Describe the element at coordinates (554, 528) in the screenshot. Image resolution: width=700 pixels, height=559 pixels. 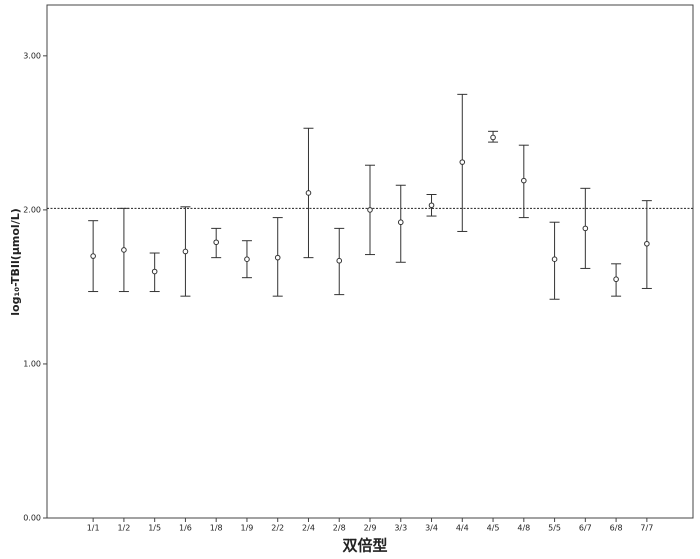
I see `x-tick-label: 5/5` at that location.